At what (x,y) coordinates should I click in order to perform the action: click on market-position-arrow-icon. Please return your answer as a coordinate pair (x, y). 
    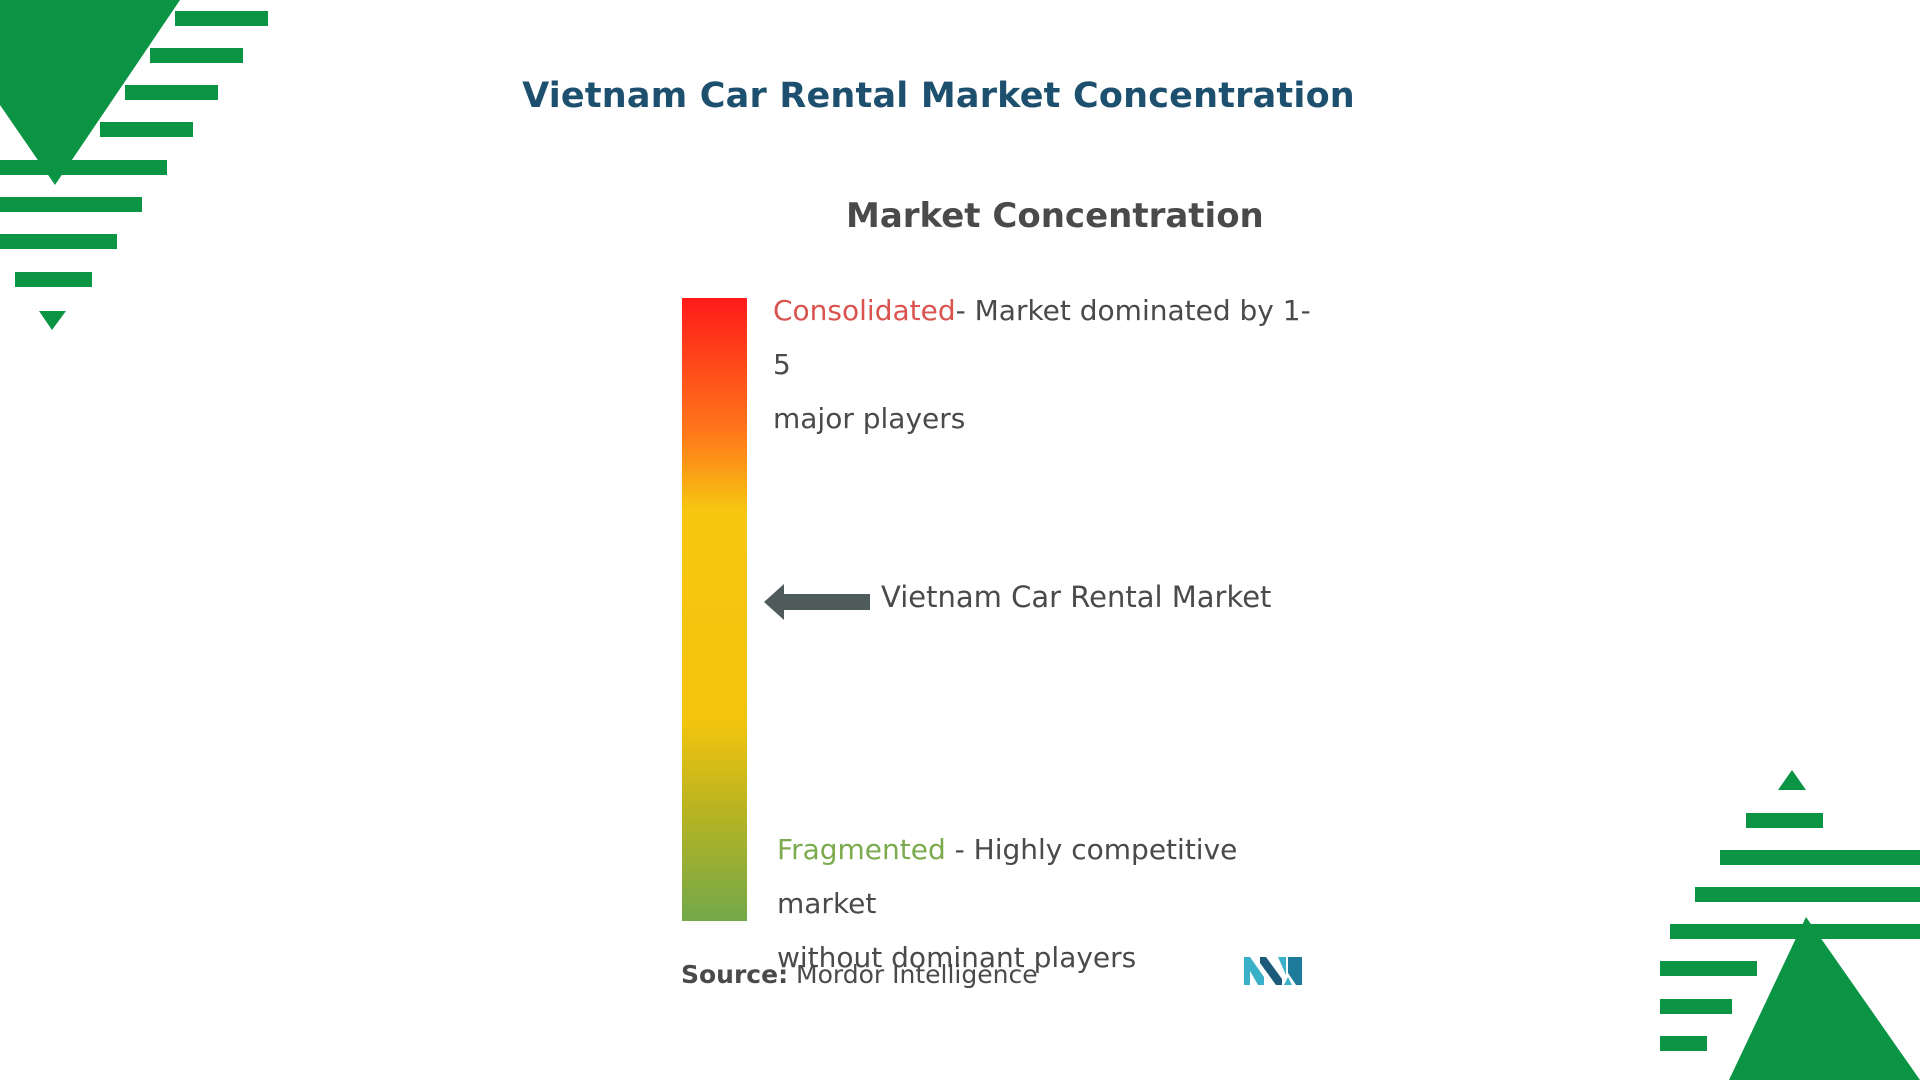
    Looking at the image, I should click on (817, 602).